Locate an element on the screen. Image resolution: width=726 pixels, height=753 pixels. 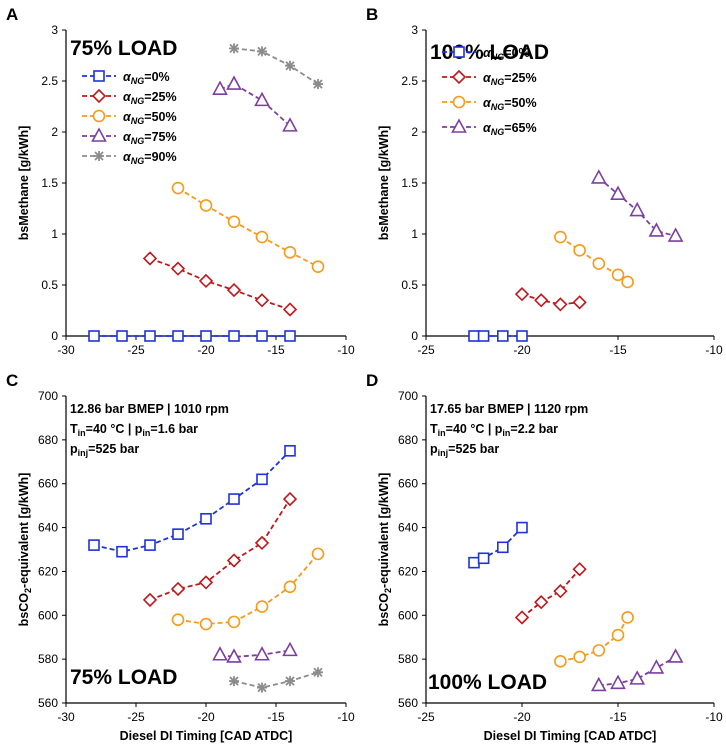
legend-entry: αNG=0% is located at coordinates (146, 78).